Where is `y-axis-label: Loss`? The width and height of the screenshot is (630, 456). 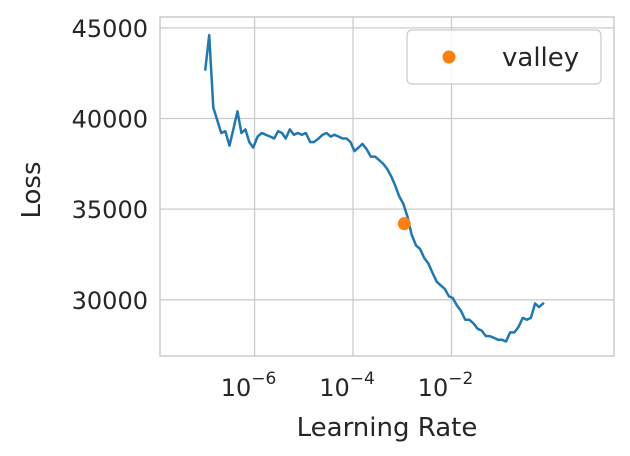 y-axis-label: Loss is located at coordinates (32, 189).